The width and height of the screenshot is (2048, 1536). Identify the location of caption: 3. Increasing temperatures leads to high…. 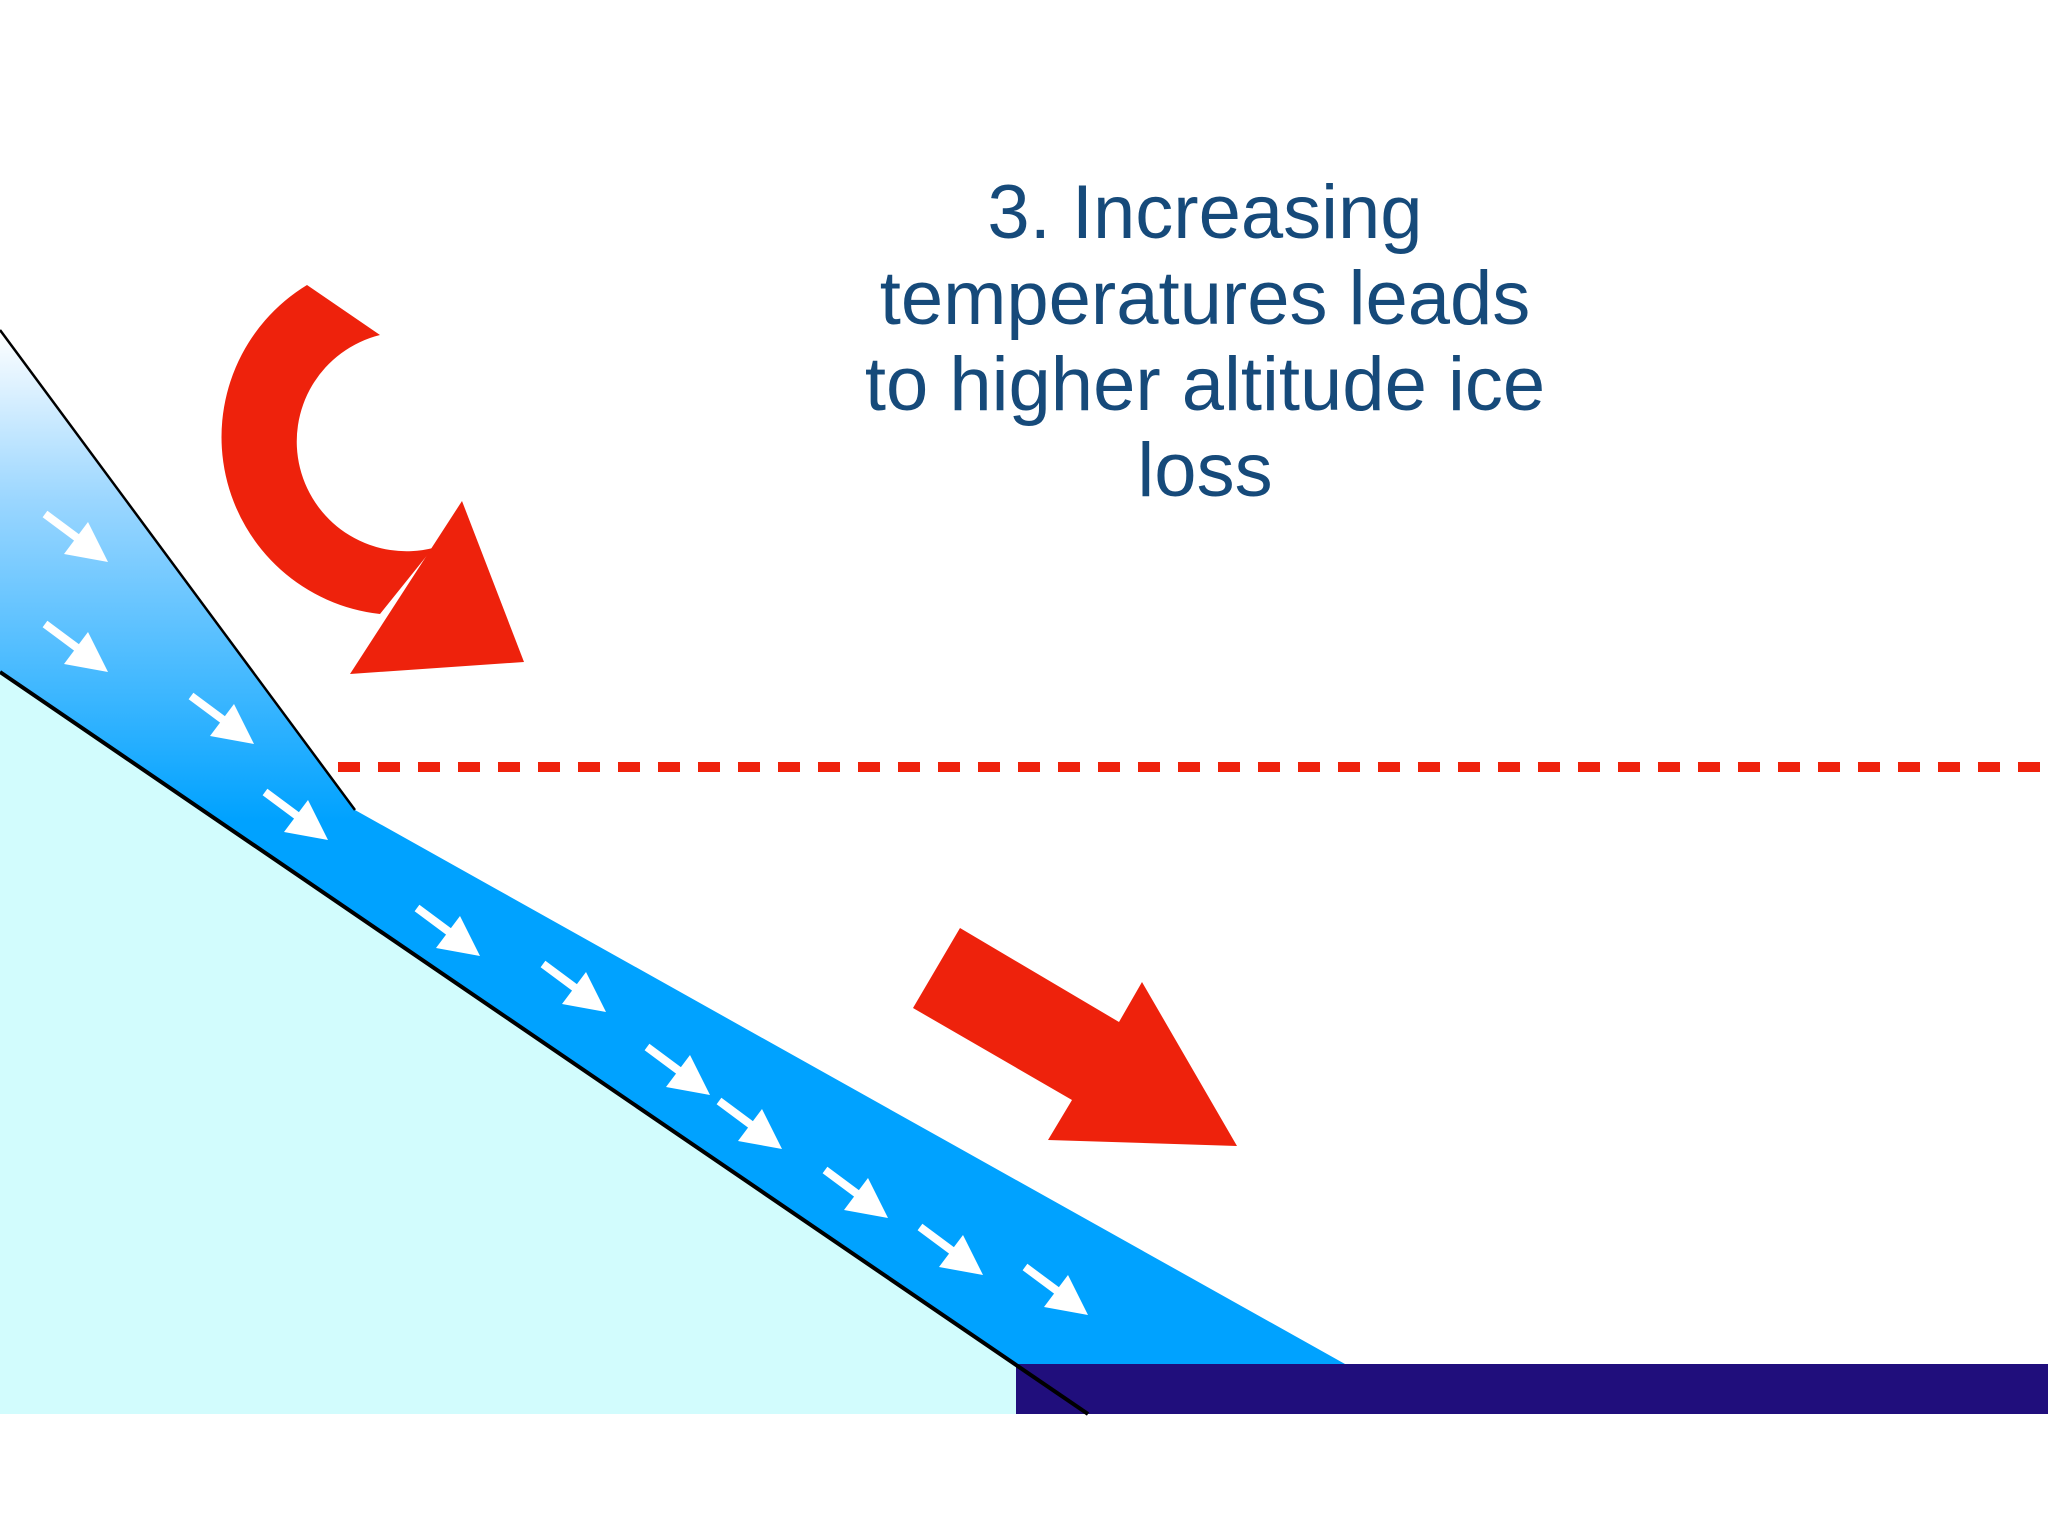
(1205, 342).